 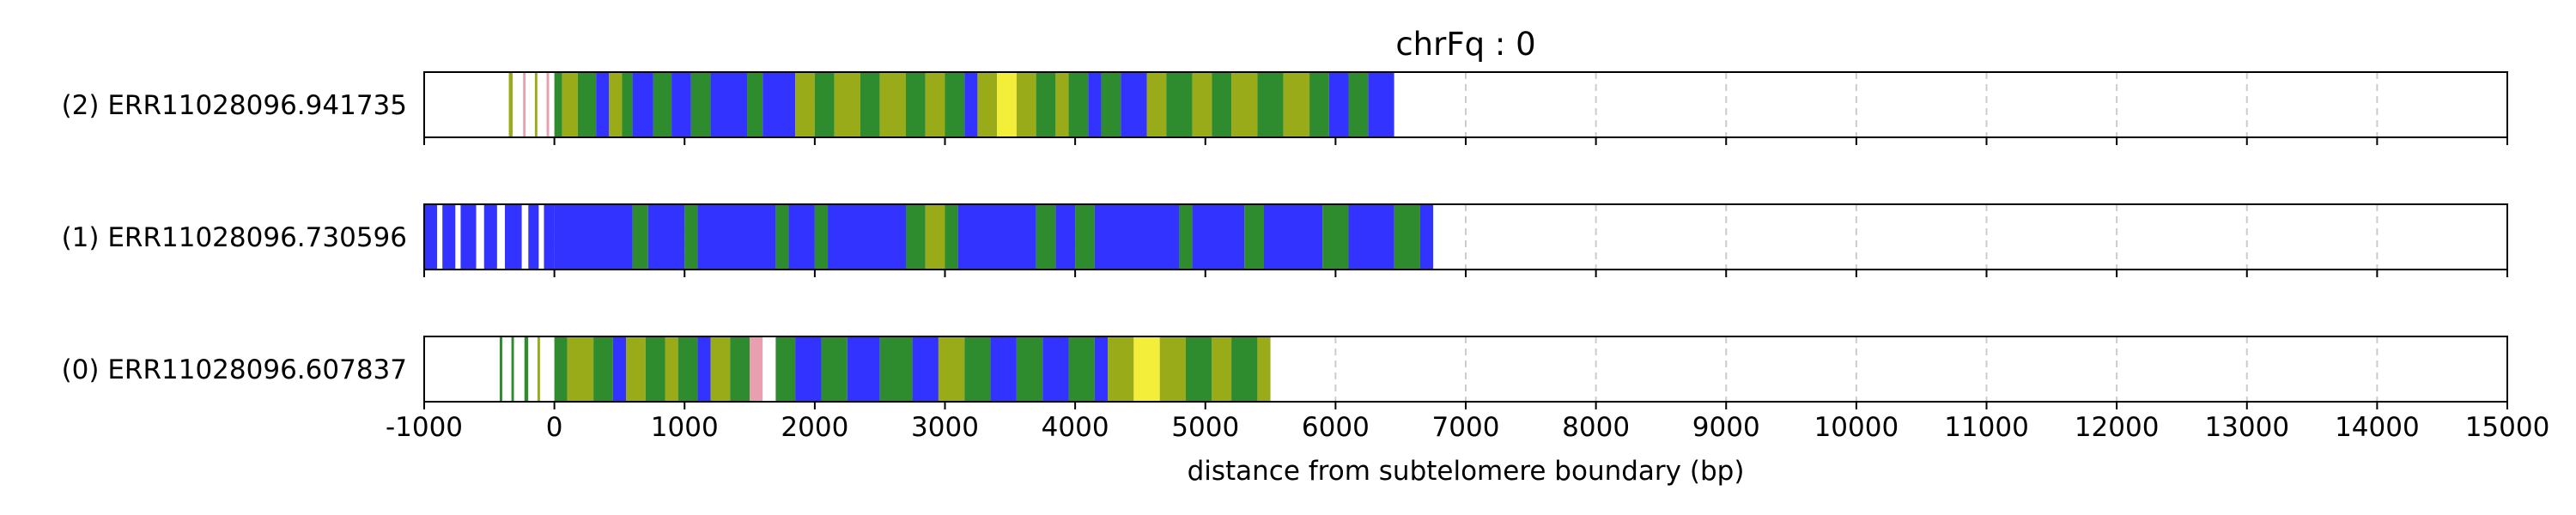 What do you see at coordinates (1596, 427) in the screenshot?
I see `x-tick-label: 8000` at bounding box center [1596, 427].